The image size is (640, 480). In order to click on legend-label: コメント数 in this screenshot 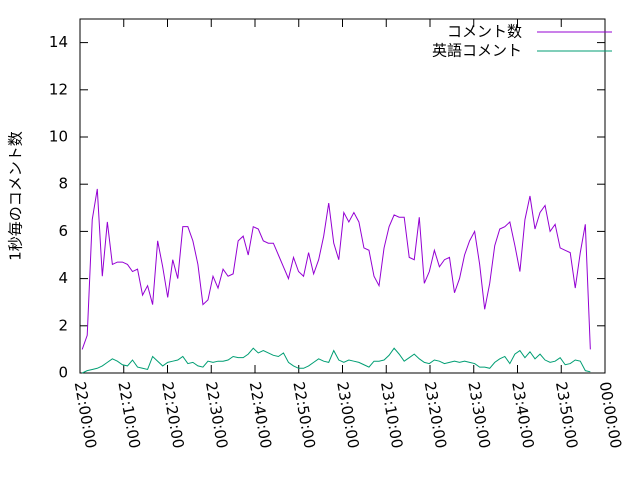, I will do `click(484, 32)`.